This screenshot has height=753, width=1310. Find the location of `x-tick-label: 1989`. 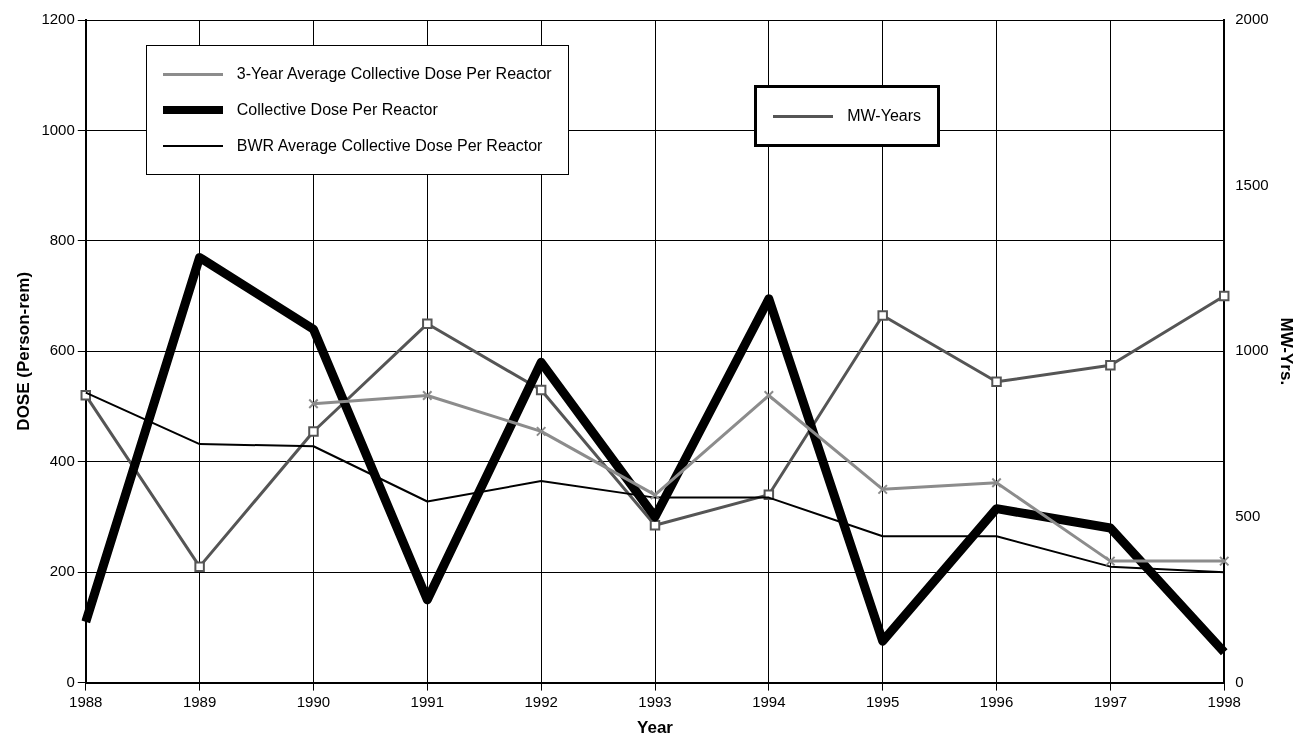

x-tick-label: 1989 is located at coordinates (199, 701).